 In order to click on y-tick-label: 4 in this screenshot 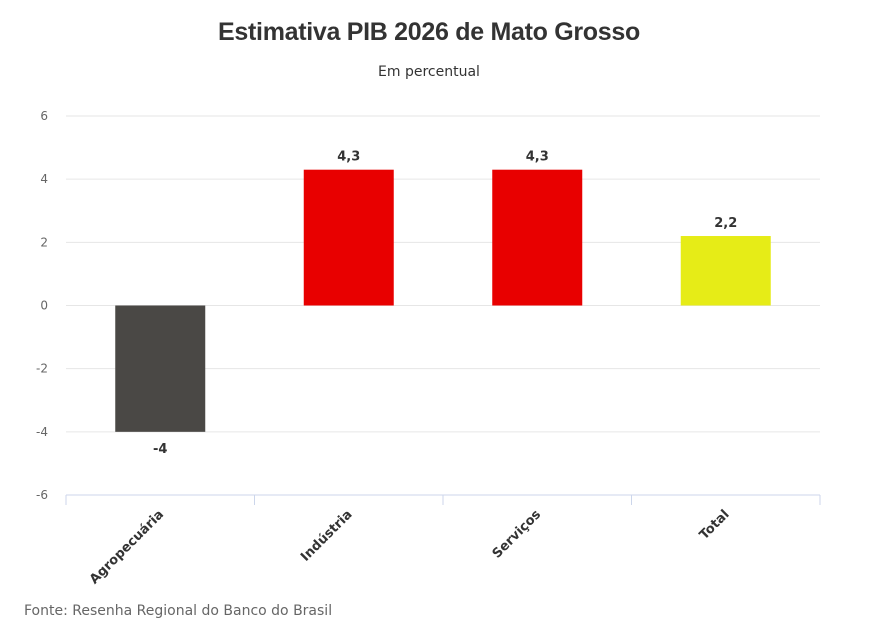, I will do `click(44, 179)`.